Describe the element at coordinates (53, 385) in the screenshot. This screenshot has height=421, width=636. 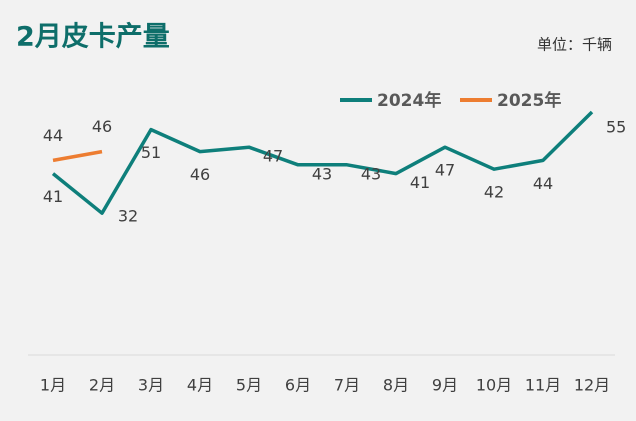
I see `x-tick-label: 1月` at that location.